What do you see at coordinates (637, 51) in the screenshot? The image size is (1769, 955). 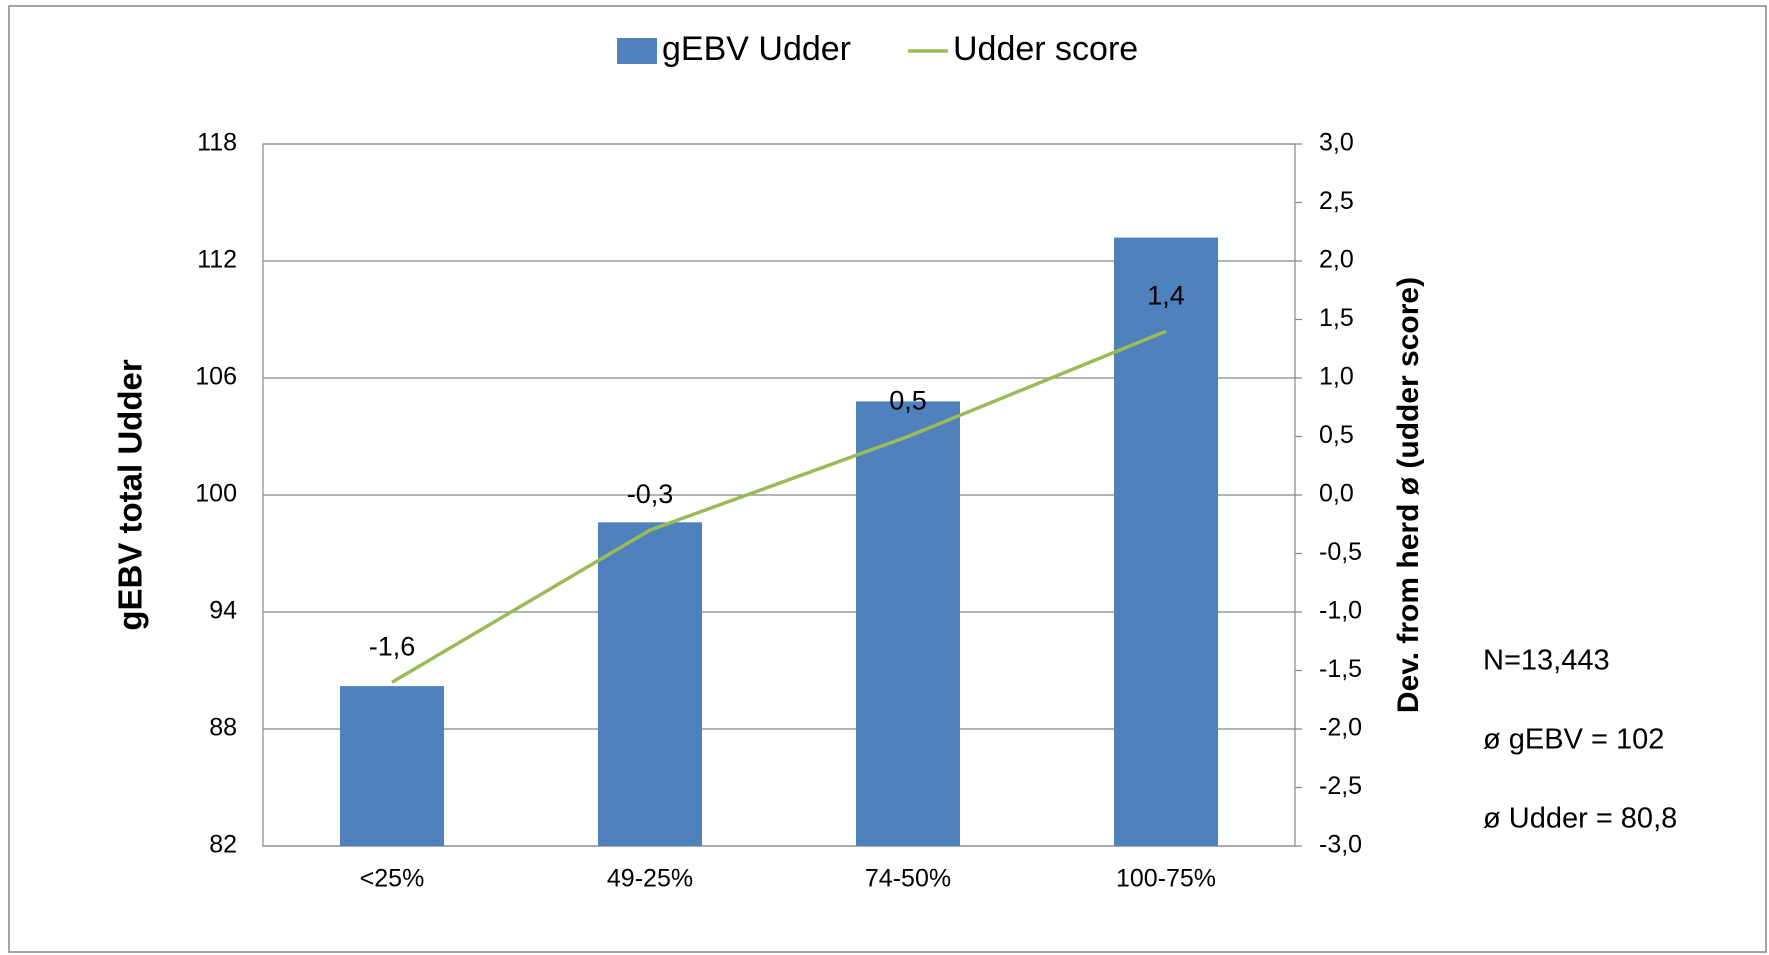 I see `legend-swatch` at bounding box center [637, 51].